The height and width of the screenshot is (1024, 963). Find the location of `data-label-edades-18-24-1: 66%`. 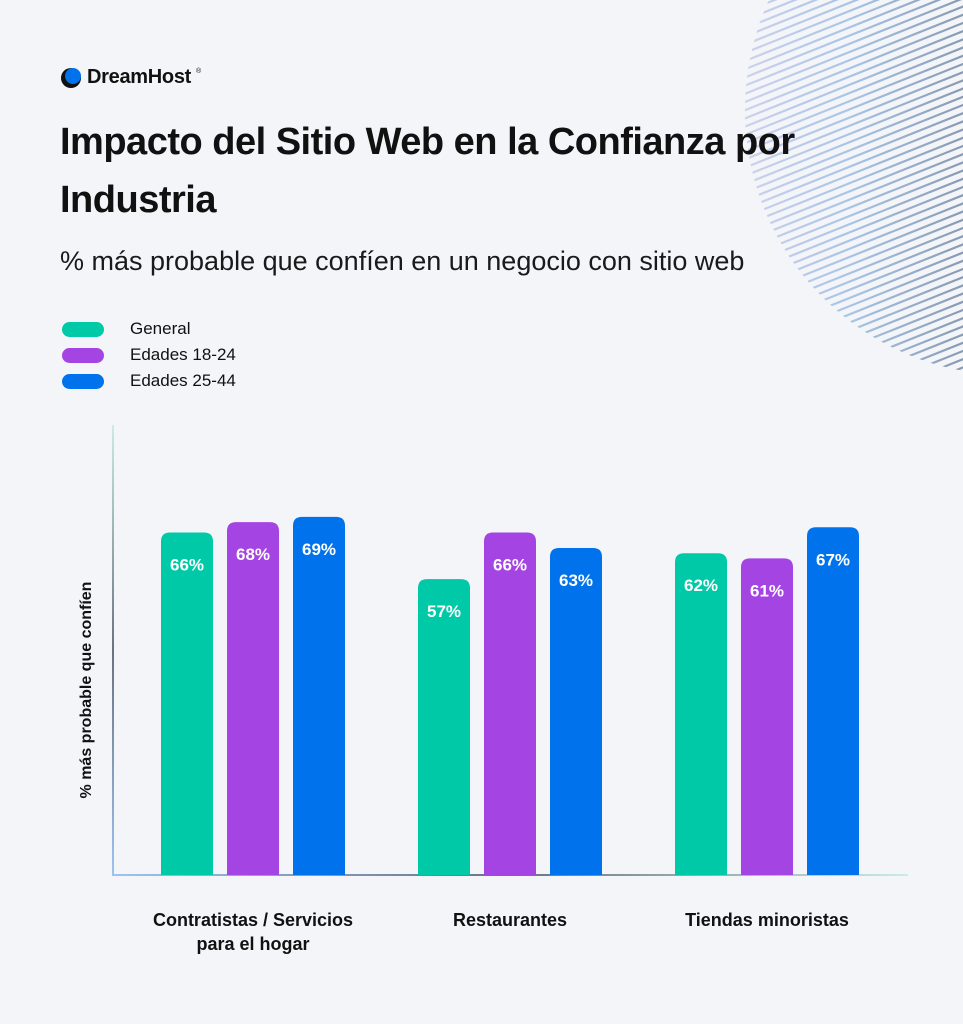

data-label-edades-18-24-1: 66% is located at coordinates (510, 564).